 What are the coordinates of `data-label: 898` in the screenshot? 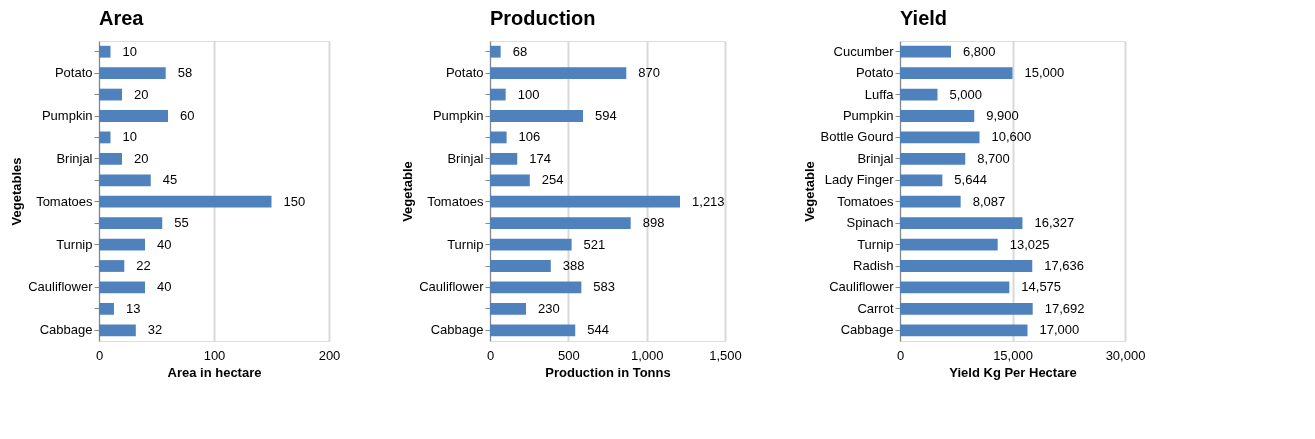 It's located at (653, 223).